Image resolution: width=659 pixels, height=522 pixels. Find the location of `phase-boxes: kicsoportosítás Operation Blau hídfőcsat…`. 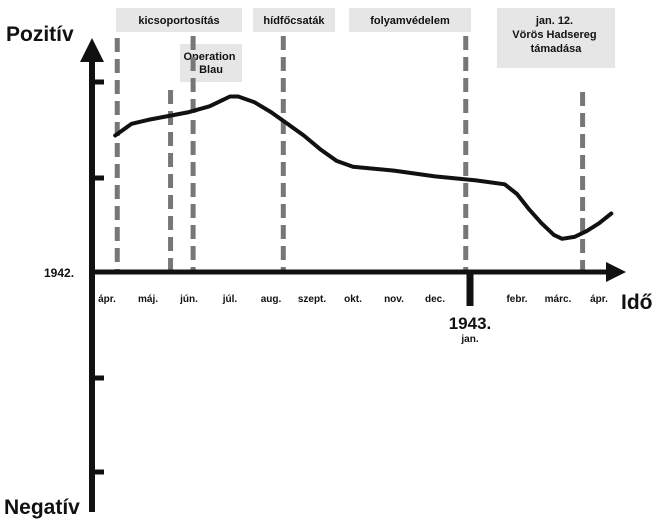

phase-boxes: kicsoportosítás Operation Blau hídfőcsat… is located at coordinates (365, 45).